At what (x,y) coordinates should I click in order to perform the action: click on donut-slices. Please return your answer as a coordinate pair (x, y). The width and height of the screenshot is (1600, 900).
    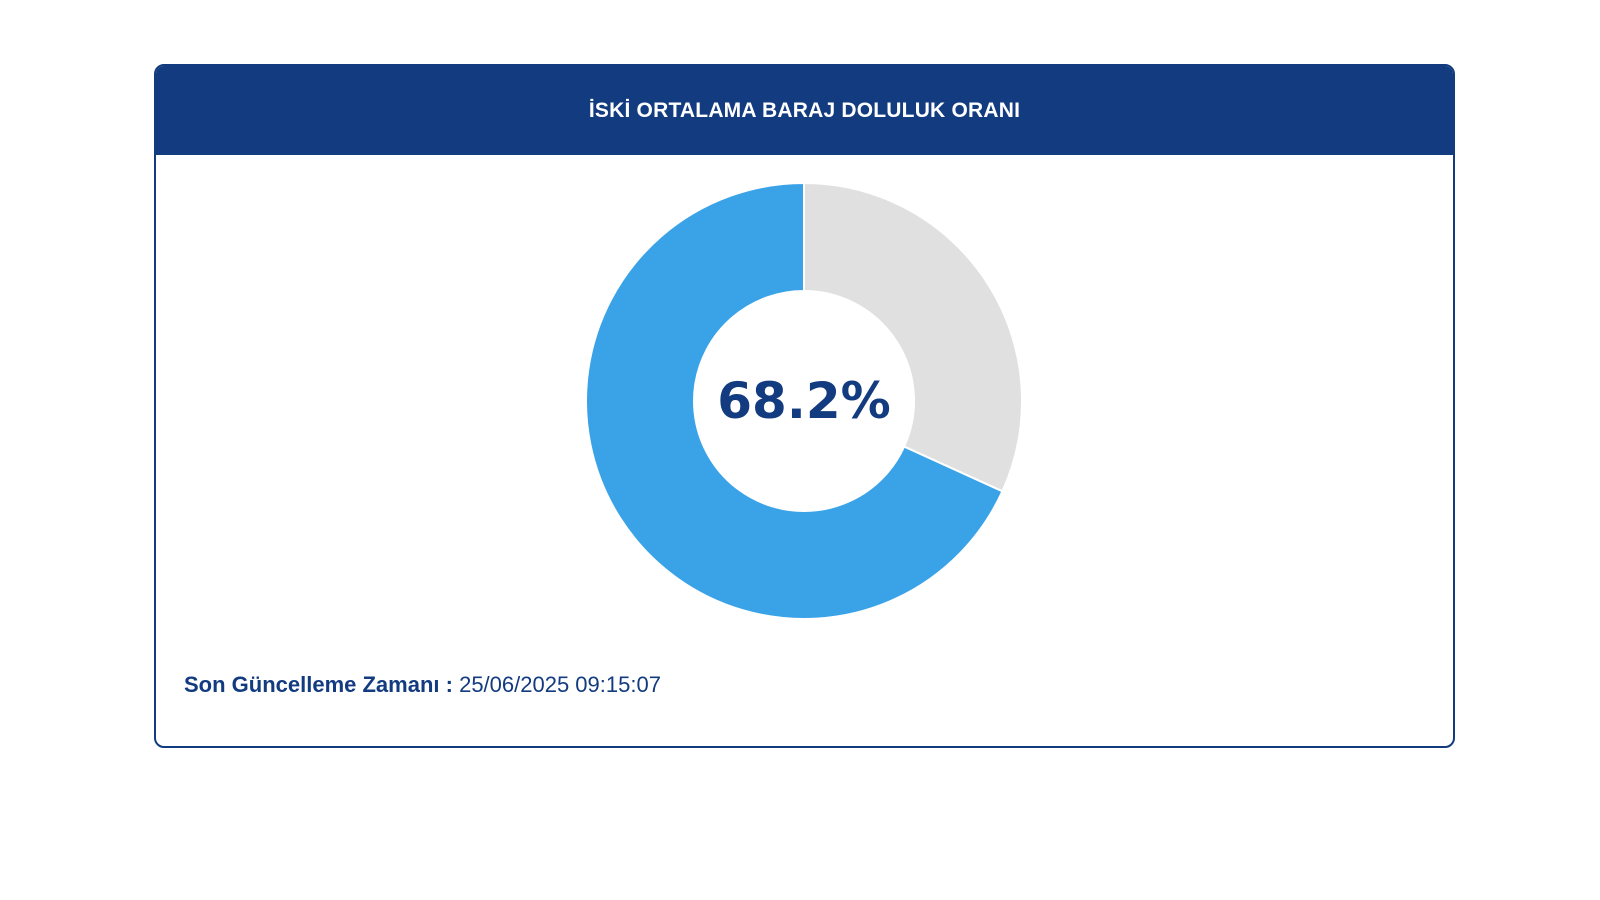
    Looking at the image, I should click on (804, 400).